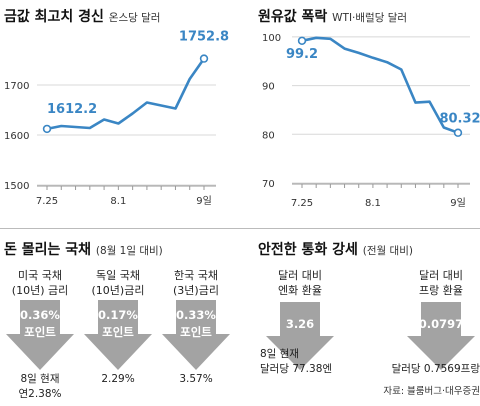 The image size is (480, 406). What do you see at coordinates (72, 109) in the screenshot?
I see `data-label: 1612.2` at bounding box center [72, 109].